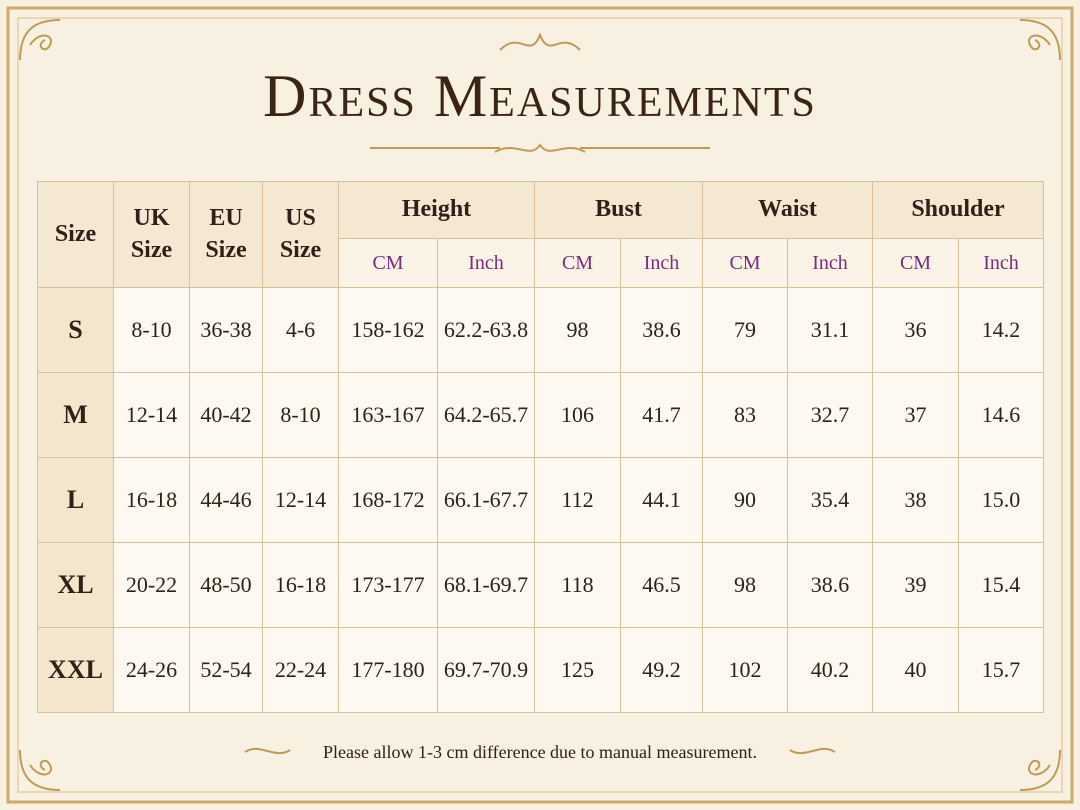 The height and width of the screenshot is (810, 1080). Describe the element at coordinates (830, 330) in the screenshot. I see `table-cell: 31.1` at that location.